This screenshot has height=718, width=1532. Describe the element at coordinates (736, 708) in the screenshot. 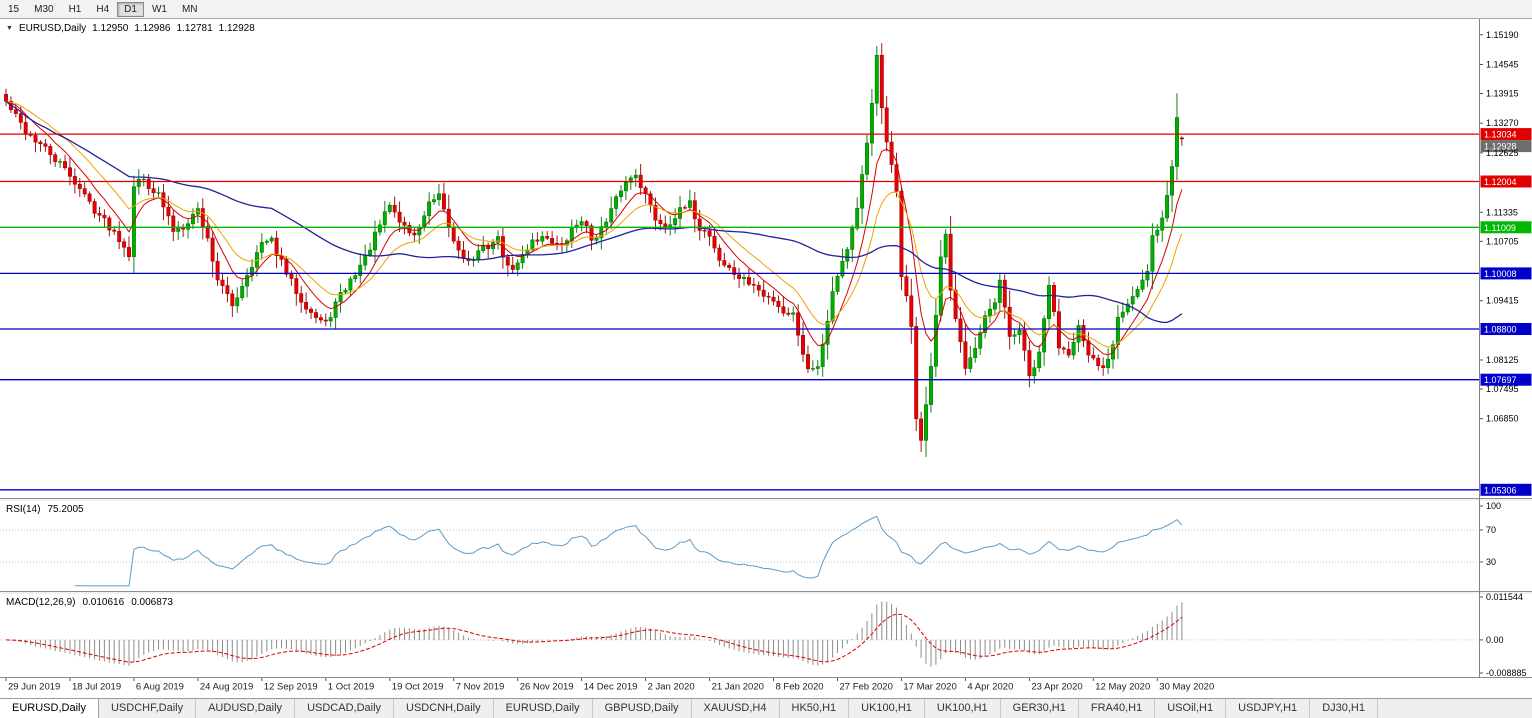

I see `symbol-tab-7: XAUUSD,H4` at that location.